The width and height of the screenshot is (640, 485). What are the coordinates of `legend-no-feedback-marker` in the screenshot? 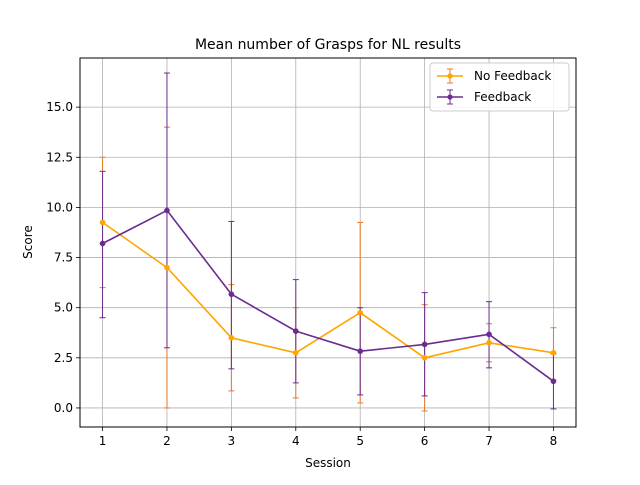 It's located at (450, 76).